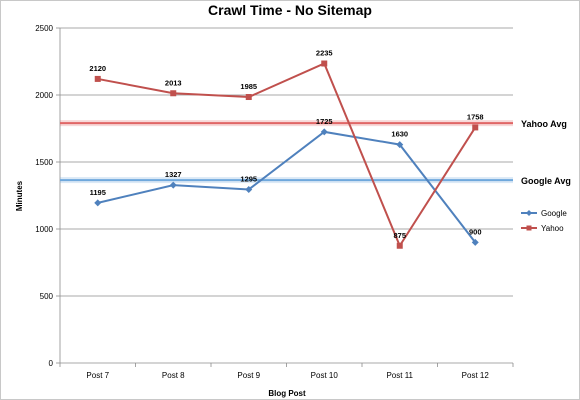 Image resolution: width=580 pixels, height=400 pixels. Describe the element at coordinates (248, 375) in the screenshot. I see `x-tick-label: Post 9` at that location.